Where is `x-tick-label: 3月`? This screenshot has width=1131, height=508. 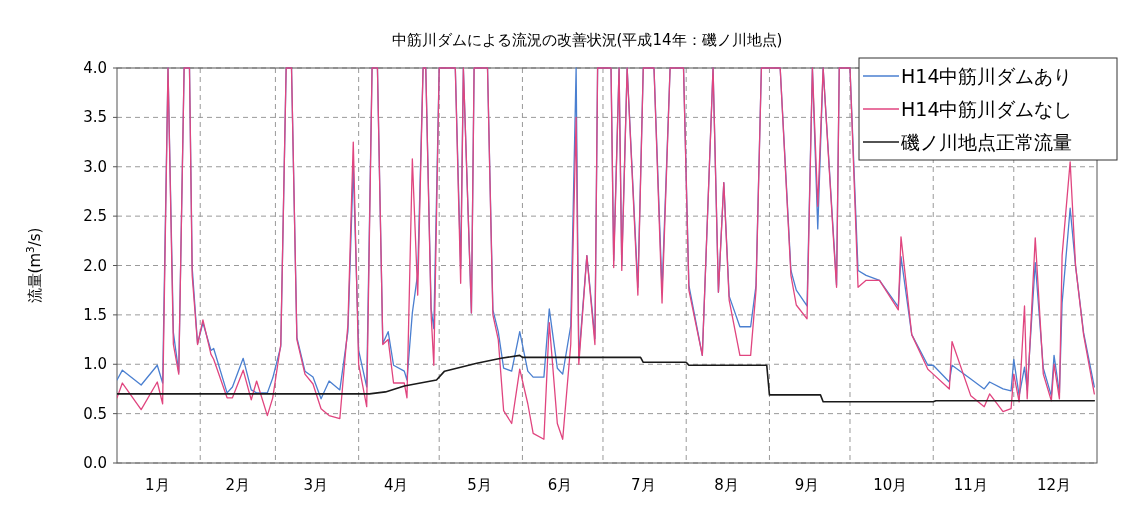 x-tick-label: 3月 is located at coordinates (315, 485).